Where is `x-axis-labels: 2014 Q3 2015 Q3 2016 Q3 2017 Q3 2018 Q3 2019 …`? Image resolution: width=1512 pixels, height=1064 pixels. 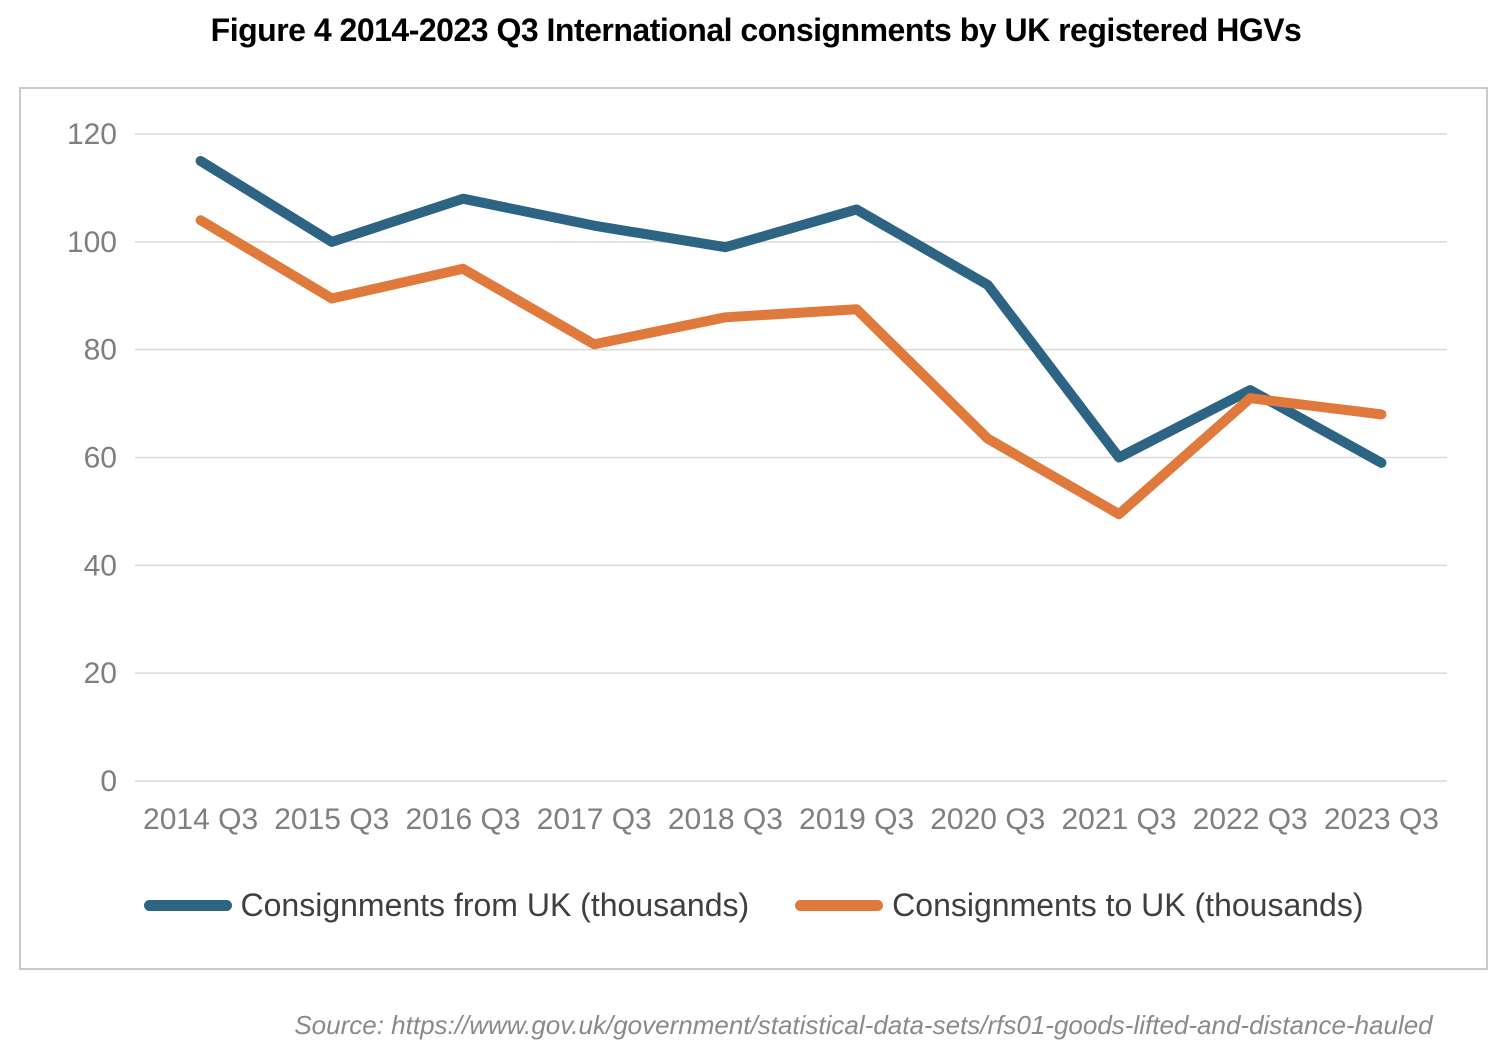 x-axis-labels: 2014 Q3 2015 Q3 2016 Q3 2017 Q3 2018 Q3 2019 … is located at coordinates (791, 819).